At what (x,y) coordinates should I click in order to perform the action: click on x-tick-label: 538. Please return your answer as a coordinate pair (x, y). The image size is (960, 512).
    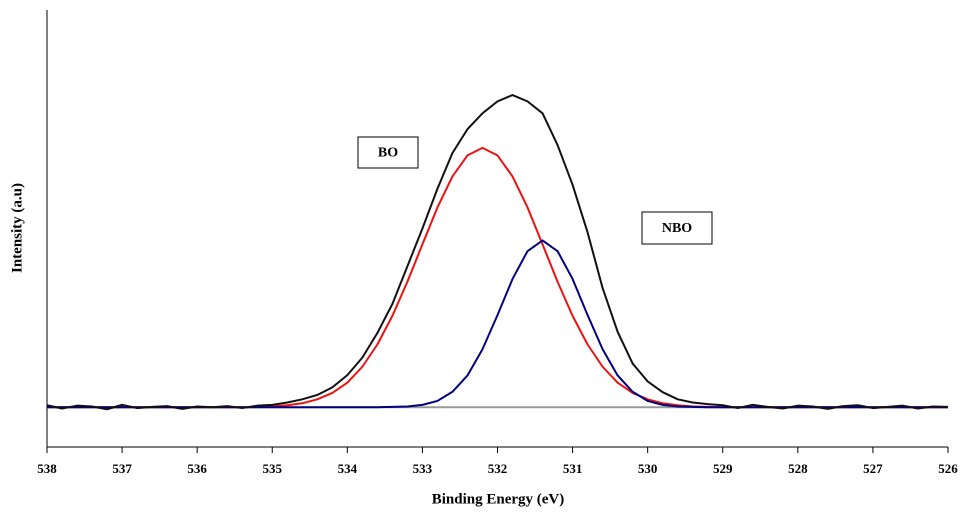
    Looking at the image, I should click on (47, 468).